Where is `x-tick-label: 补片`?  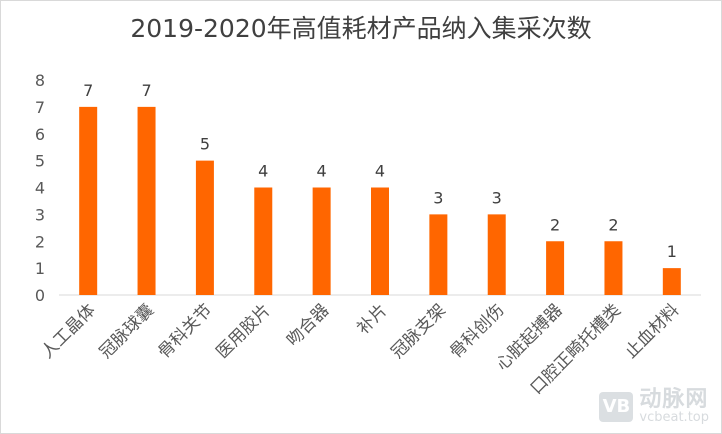
x-tick-label: 补片 is located at coordinates (372, 319).